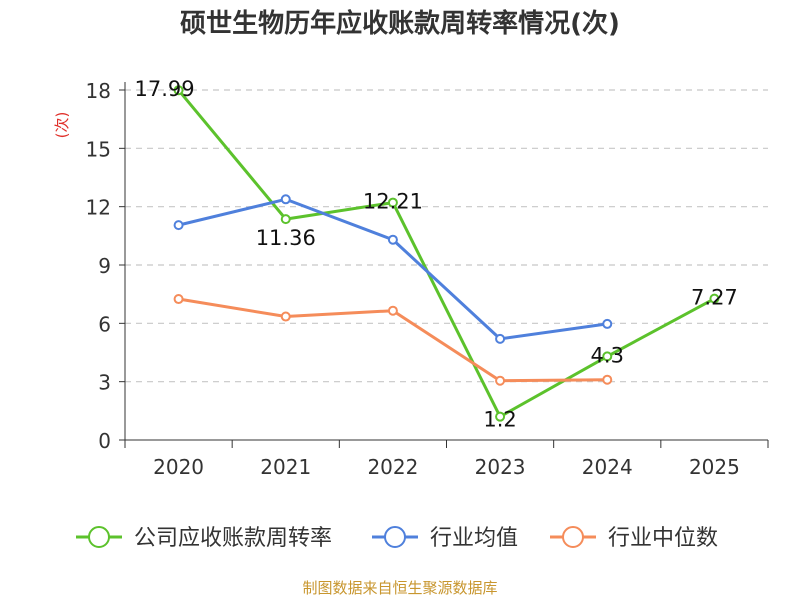 The image size is (800, 600). I want to click on x-tick-label: 2025, so click(714, 467).